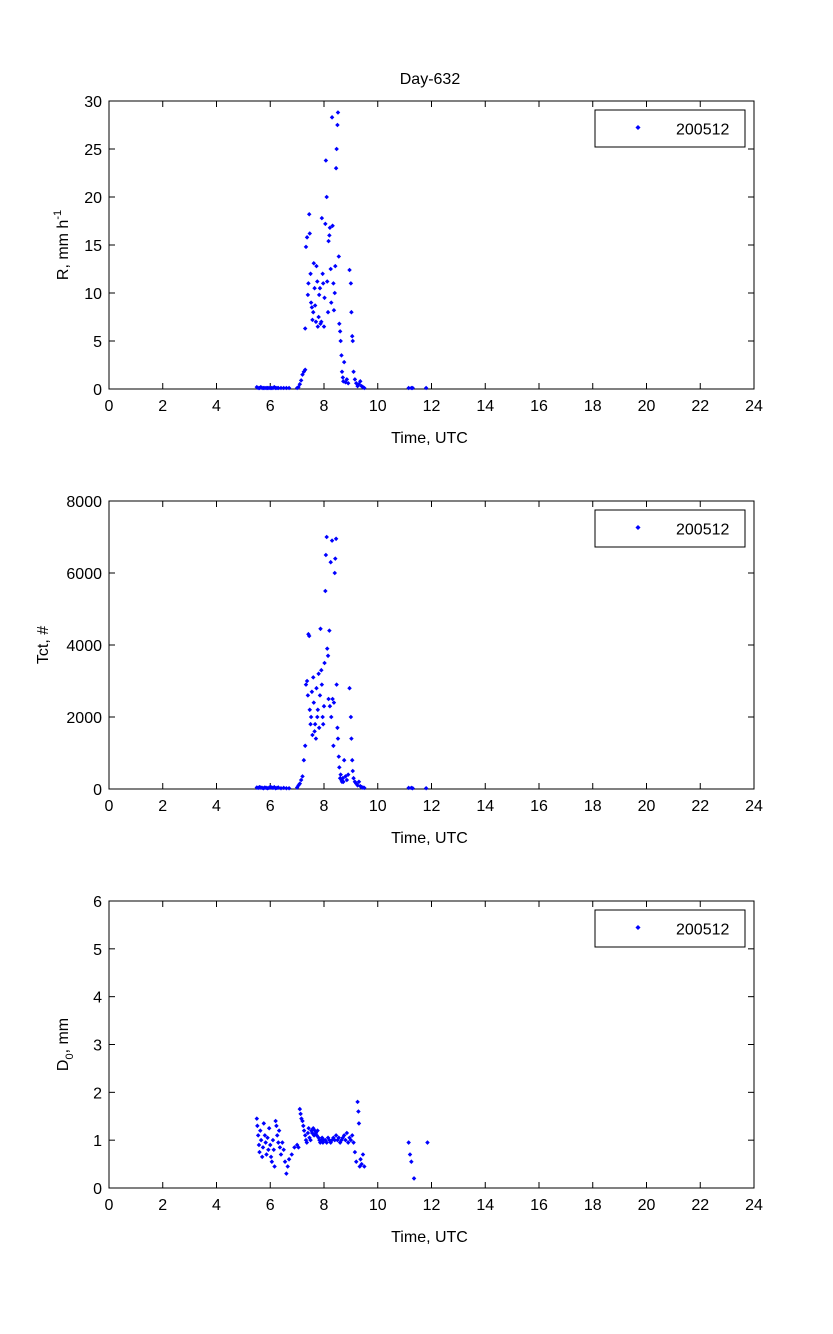 This screenshot has width=833, height=1334. What do you see at coordinates (341, 662) in the screenshot?
I see `data-points` at bounding box center [341, 662].